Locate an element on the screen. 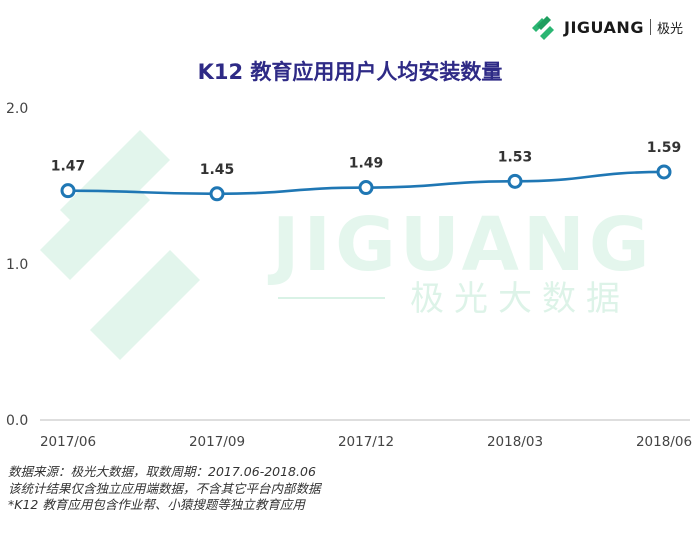 The width and height of the screenshot is (700, 533). x-tick-label: 2017/12 is located at coordinates (366, 442).